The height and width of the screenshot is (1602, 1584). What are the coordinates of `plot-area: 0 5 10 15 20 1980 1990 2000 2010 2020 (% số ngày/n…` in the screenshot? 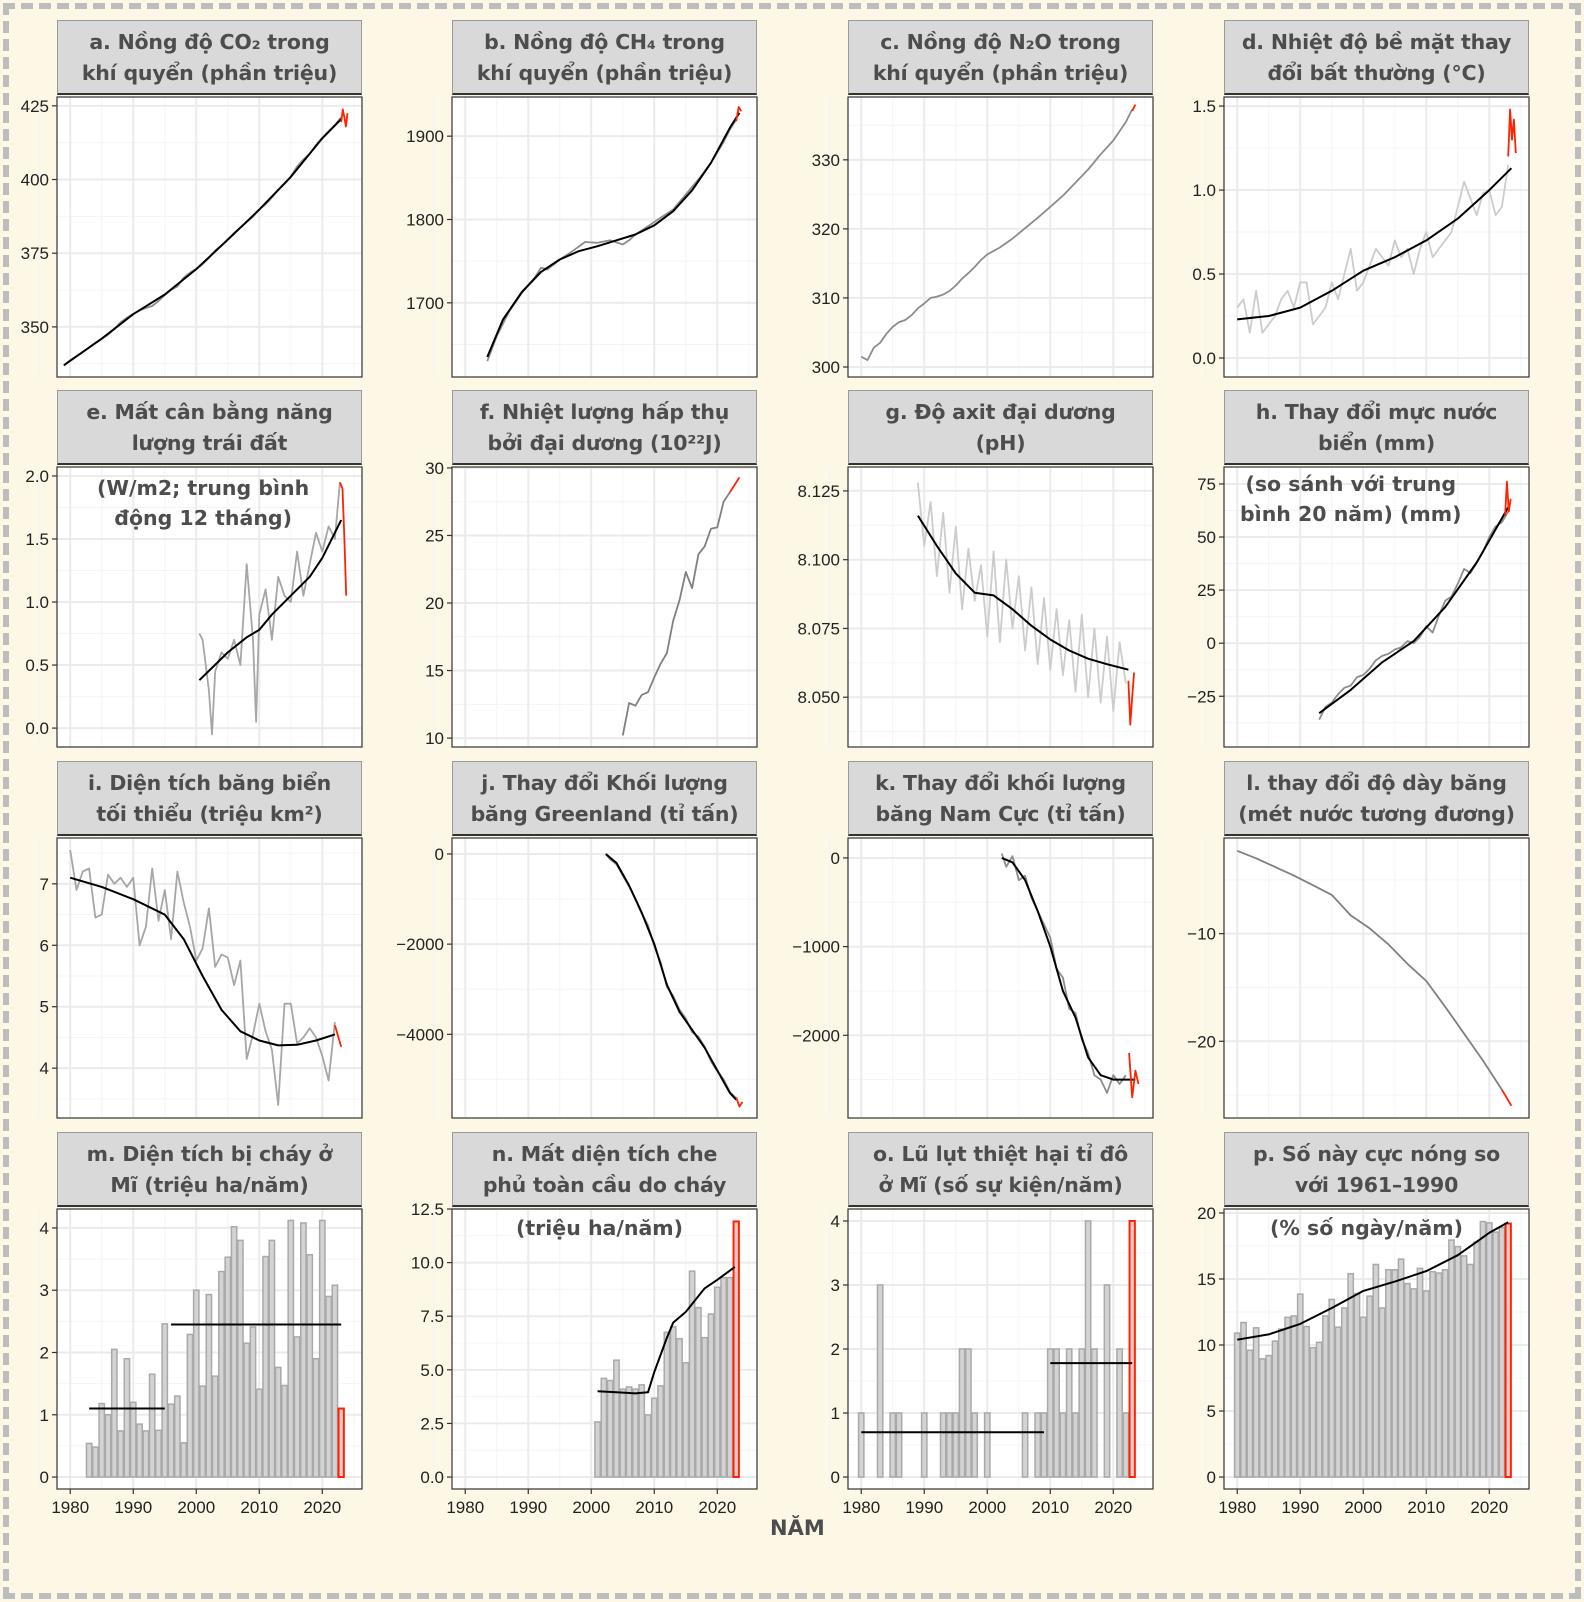 It's located at (1363, 1360).